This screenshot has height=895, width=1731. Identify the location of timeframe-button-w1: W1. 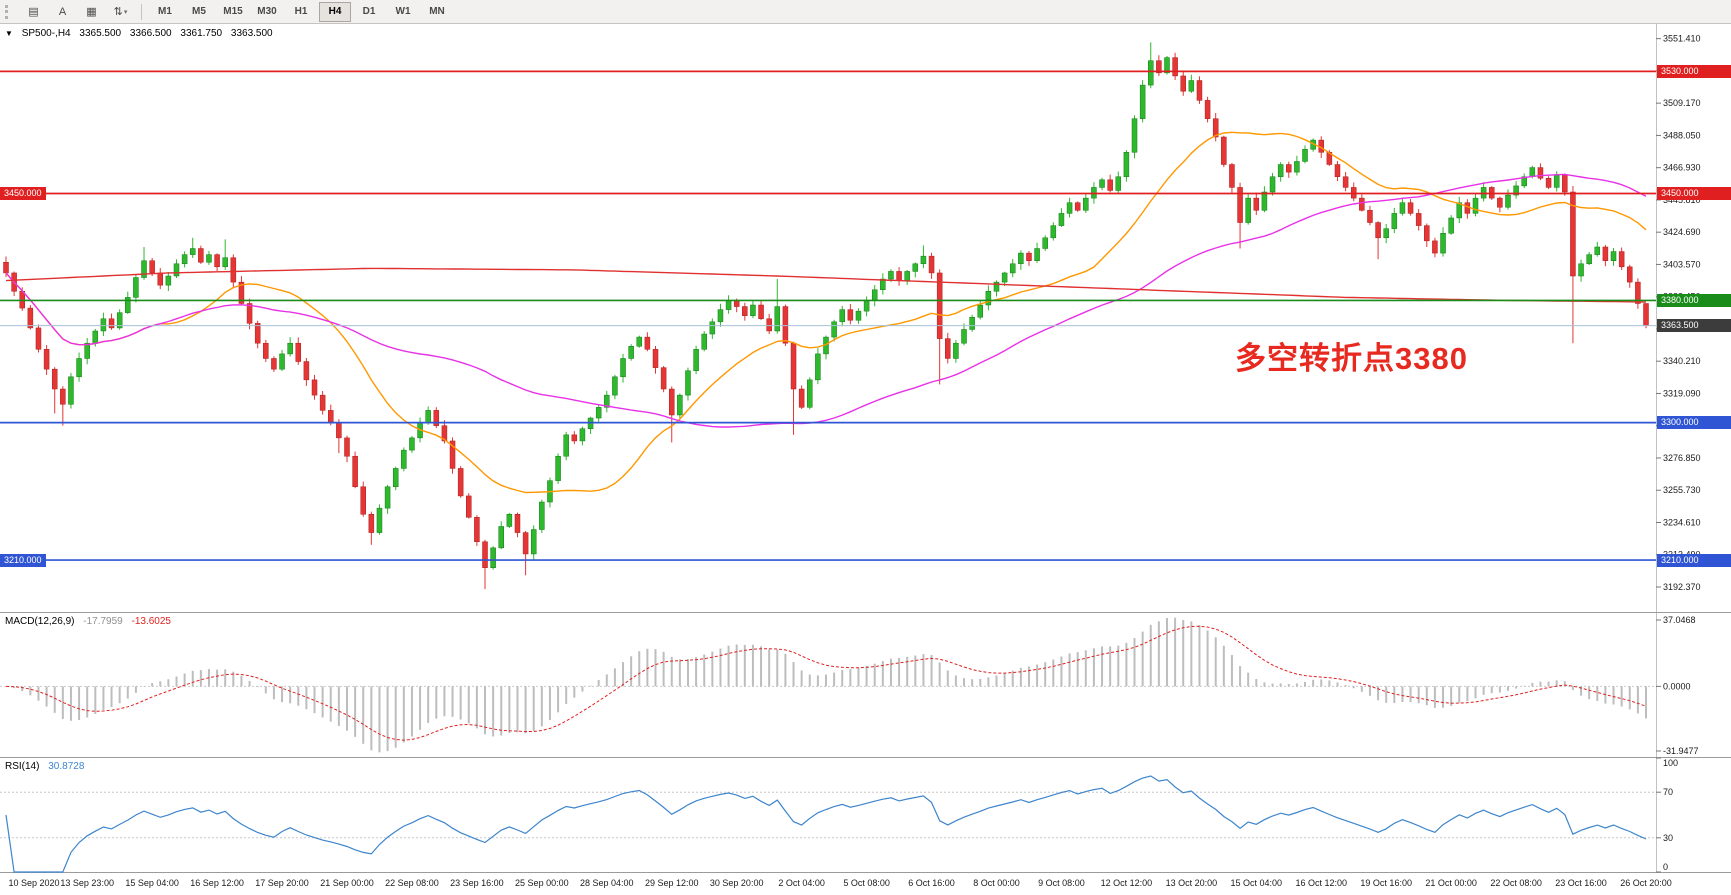
(403, 11).